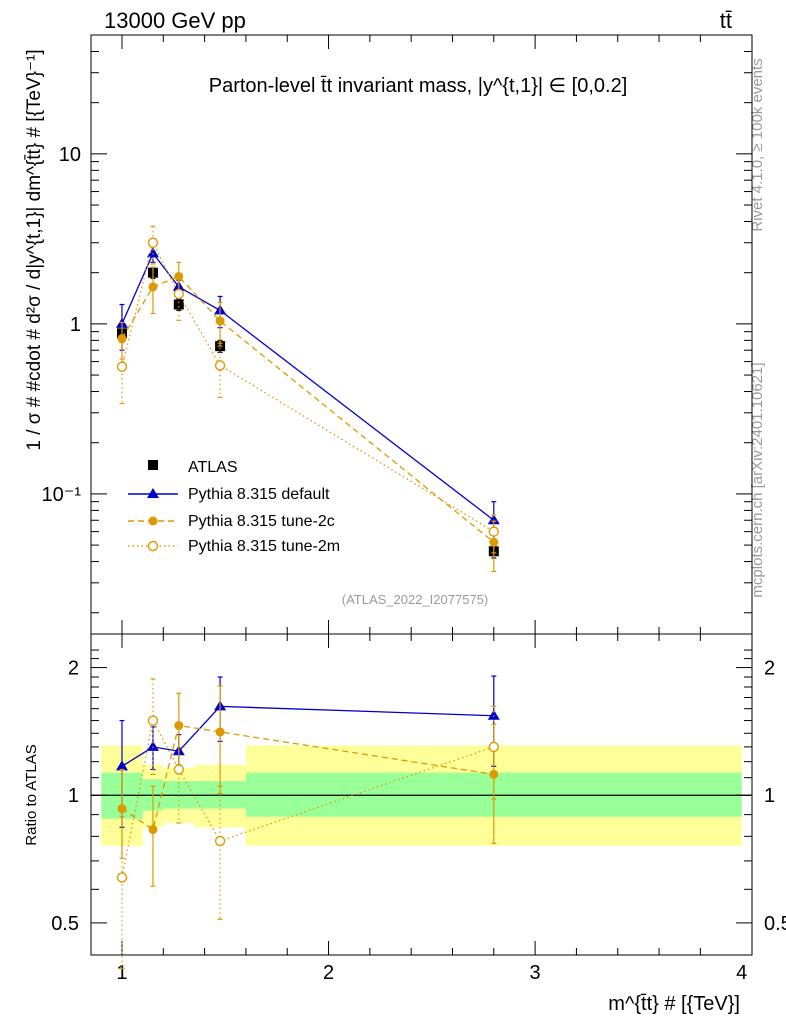 The width and height of the screenshot is (786, 1029). Describe the element at coordinates (741, 973) in the screenshot. I see `x-tick-label: 4` at that location.